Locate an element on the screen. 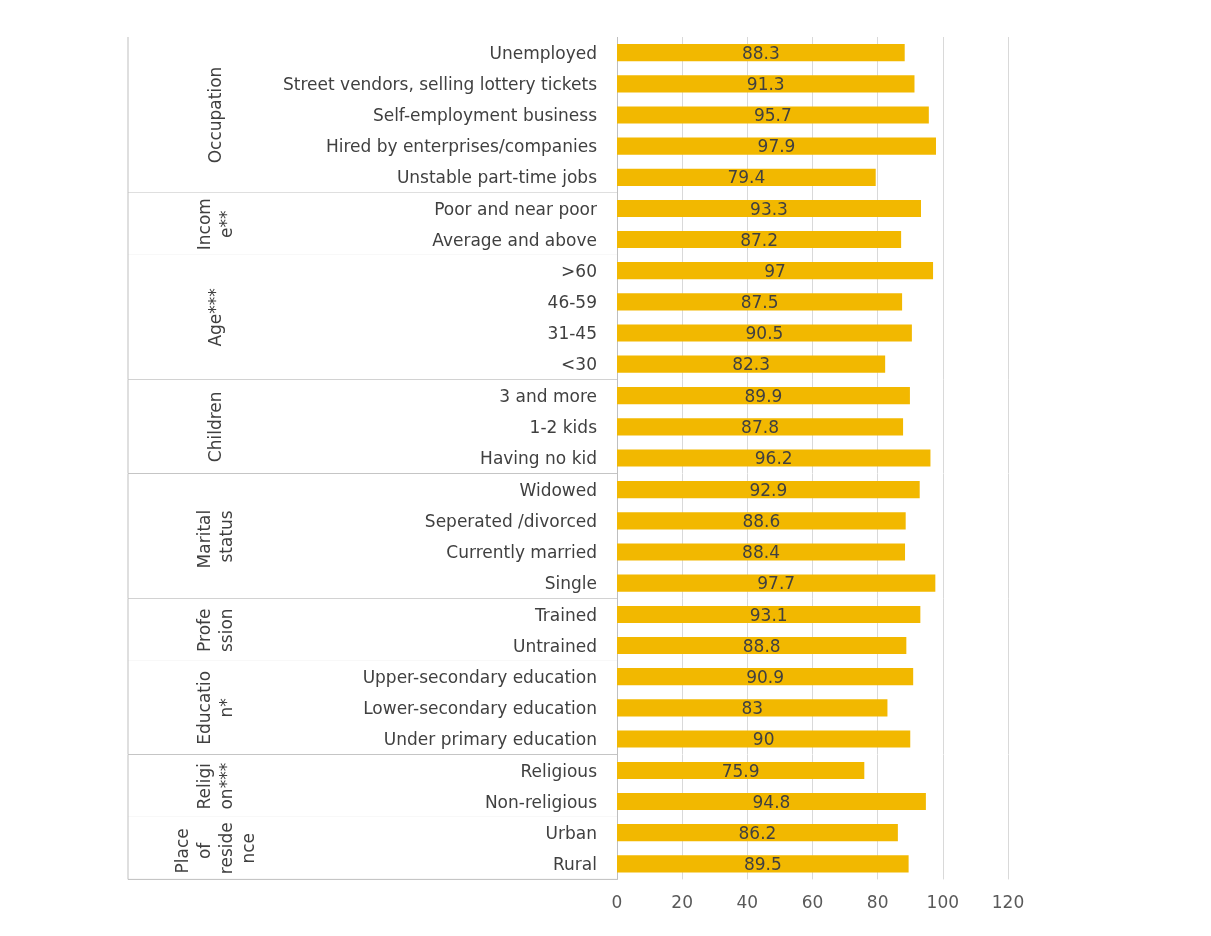  y-axis-title: Income** is located at coordinates (215, 224).